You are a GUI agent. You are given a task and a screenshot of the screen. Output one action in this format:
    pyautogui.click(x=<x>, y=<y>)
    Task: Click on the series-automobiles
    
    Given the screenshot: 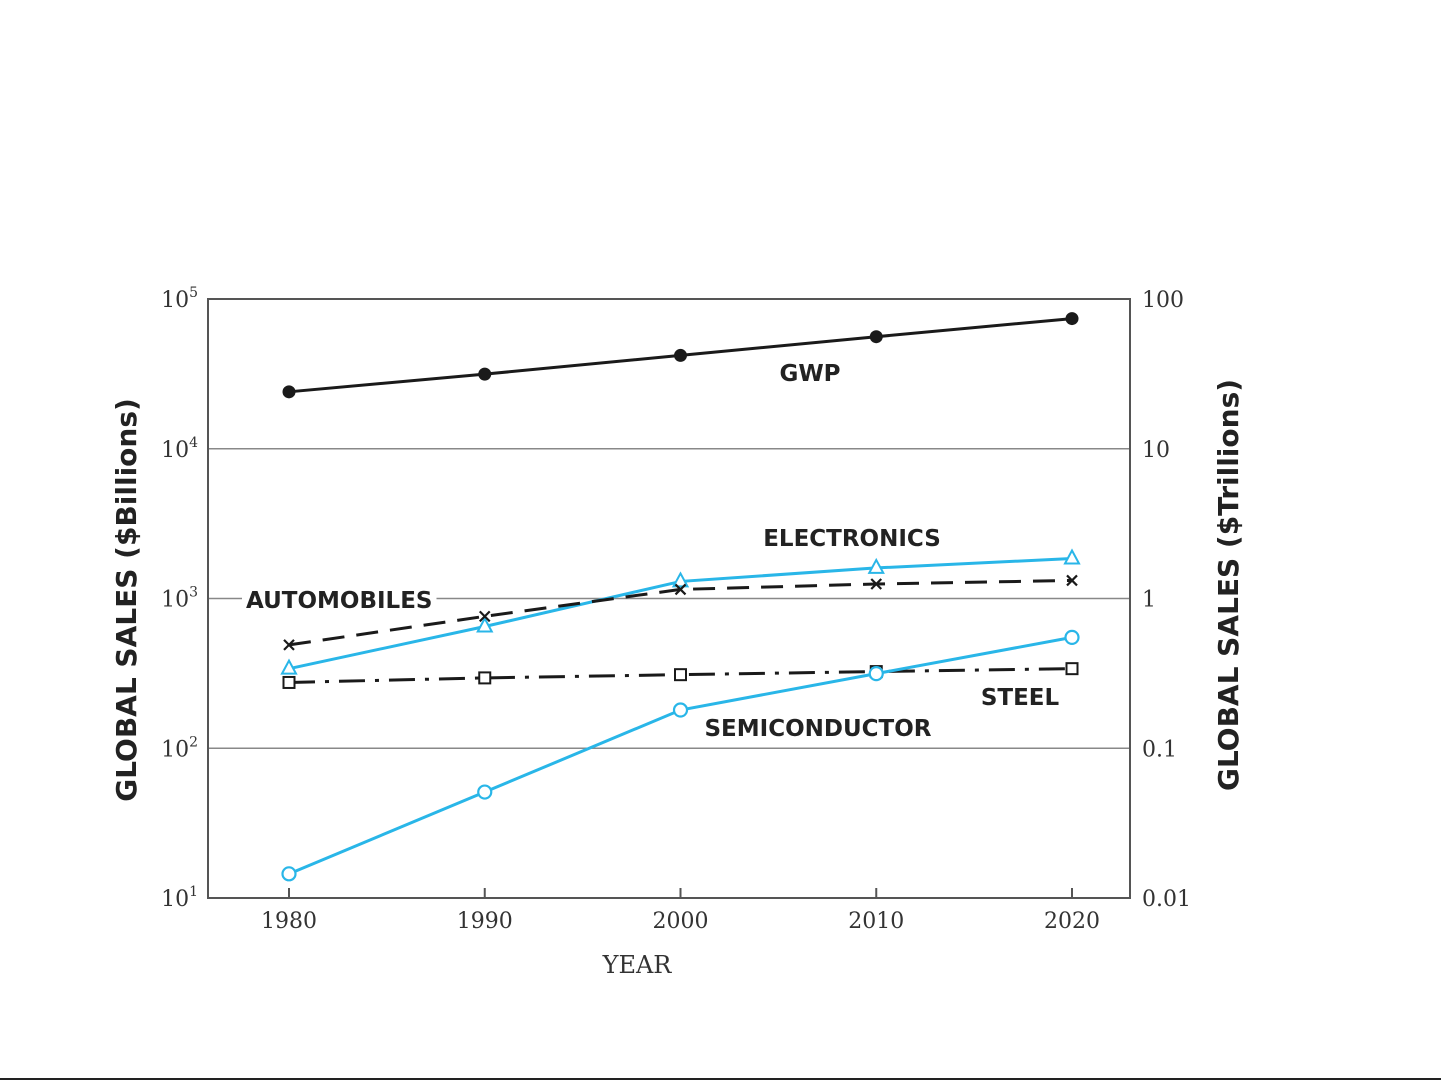 What is the action you would take?
    pyautogui.click(x=680, y=612)
    